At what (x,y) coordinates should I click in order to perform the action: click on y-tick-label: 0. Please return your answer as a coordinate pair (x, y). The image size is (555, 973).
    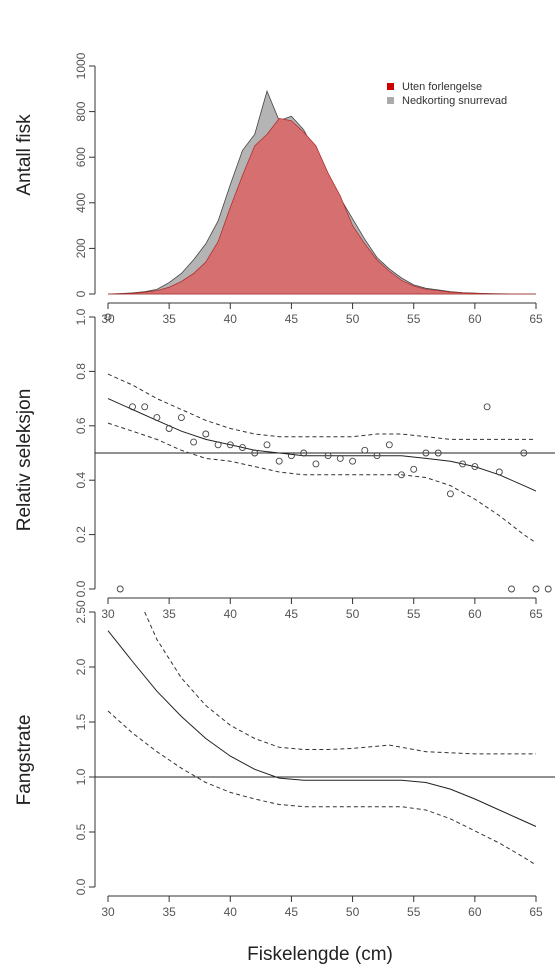
    Looking at the image, I should click on (81, 293).